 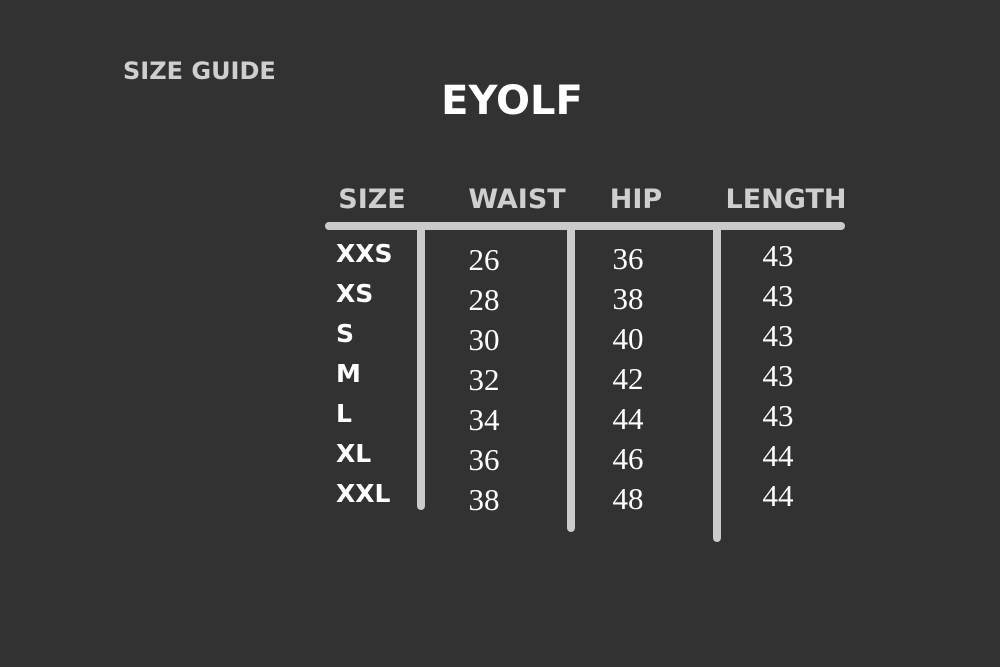 What do you see at coordinates (484, 499) in the screenshot?
I see `waist-value: 38` at bounding box center [484, 499].